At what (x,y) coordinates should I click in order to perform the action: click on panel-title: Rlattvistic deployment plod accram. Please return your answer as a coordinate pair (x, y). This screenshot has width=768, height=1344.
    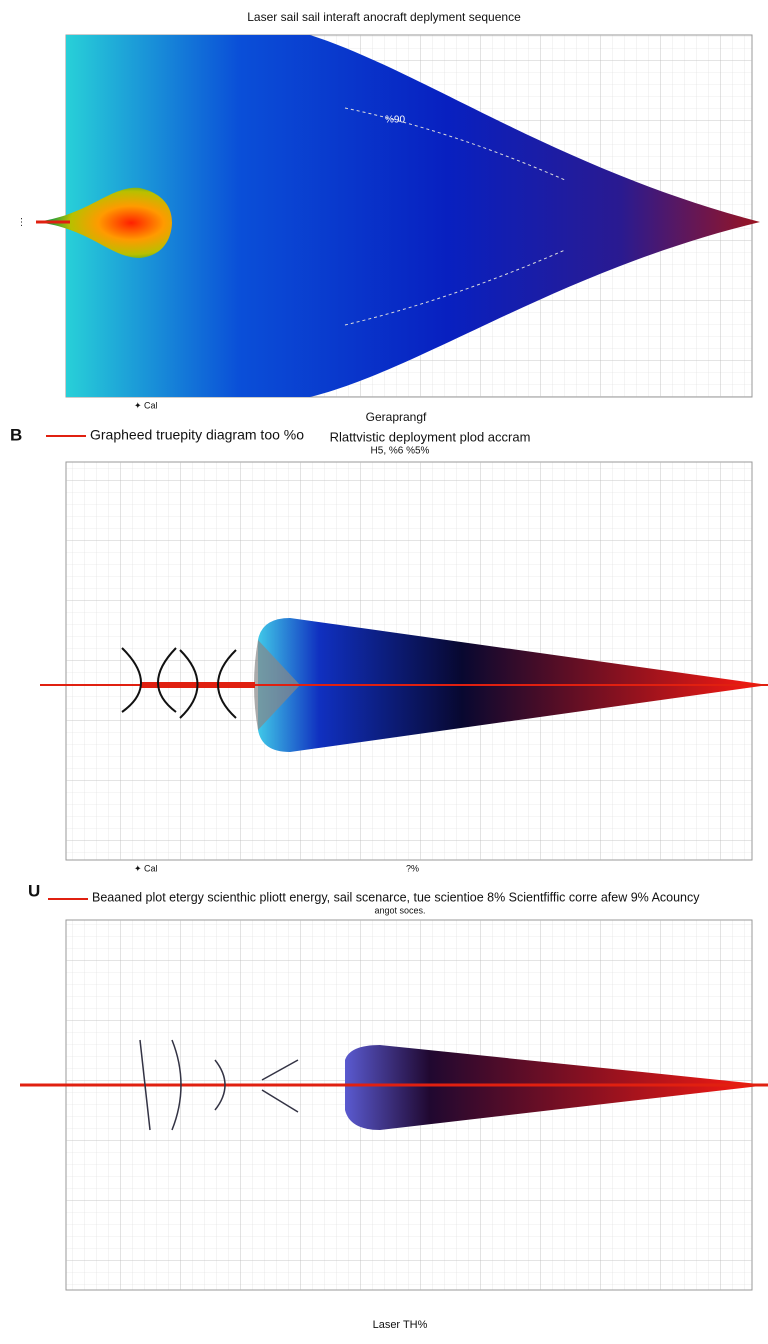
    Looking at the image, I should click on (430, 436).